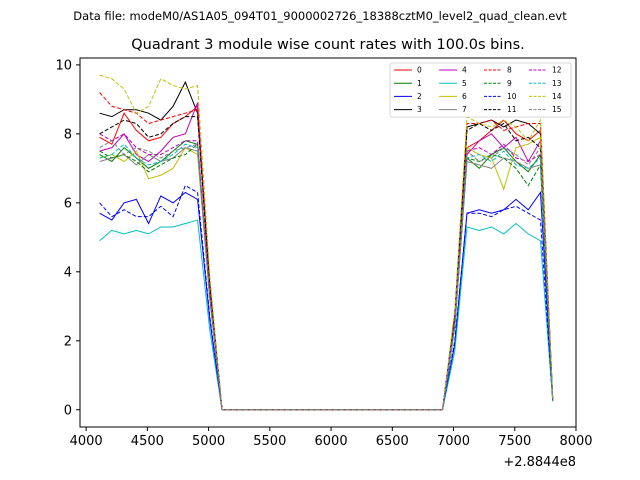 This screenshot has height=480, width=640. Describe the element at coordinates (392, 441) in the screenshot. I see `x-tick-label: 6500` at that location.